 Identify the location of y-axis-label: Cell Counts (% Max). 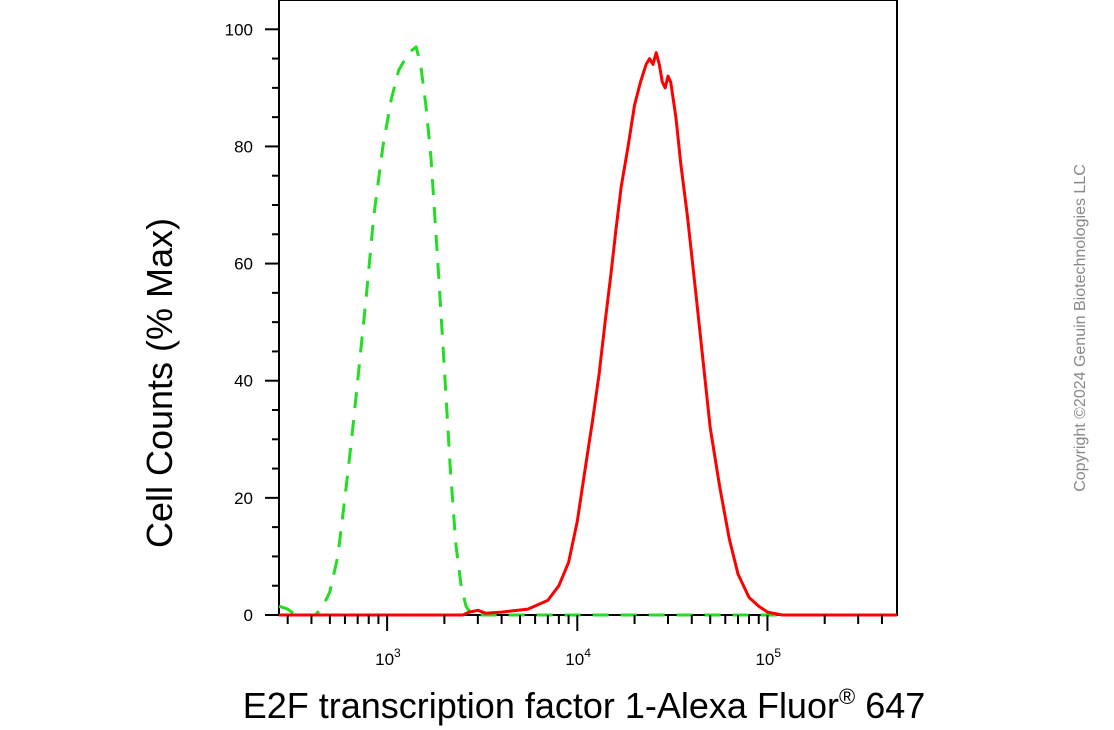
(159, 383).